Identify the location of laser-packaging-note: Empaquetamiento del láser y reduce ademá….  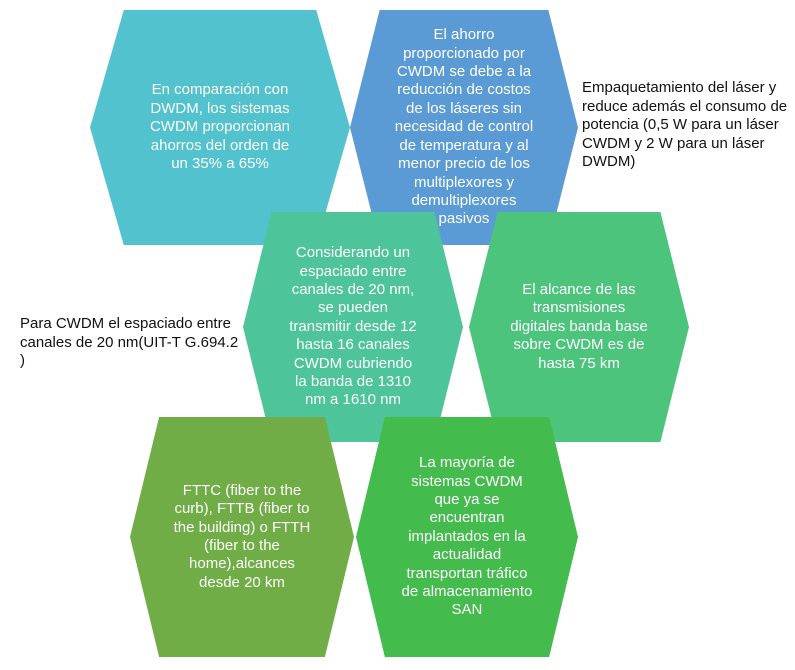
(685, 125).